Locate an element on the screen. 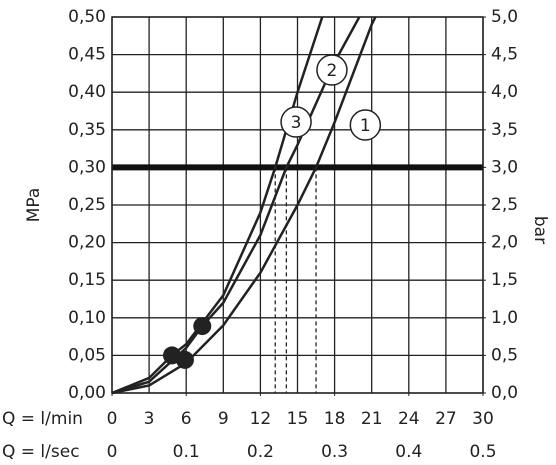 The image size is (556, 465). curve-label: 1 is located at coordinates (365, 126).